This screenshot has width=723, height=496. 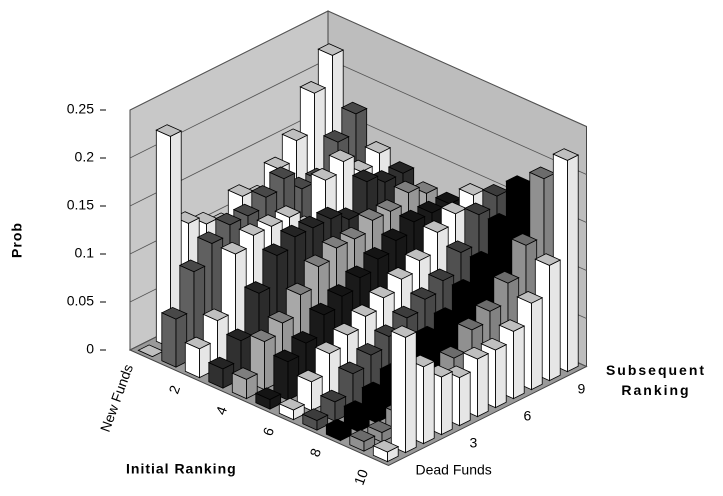 What do you see at coordinates (221, 410) in the screenshot?
I see `x-tick-label: 4` at bounding box center [221, 410].